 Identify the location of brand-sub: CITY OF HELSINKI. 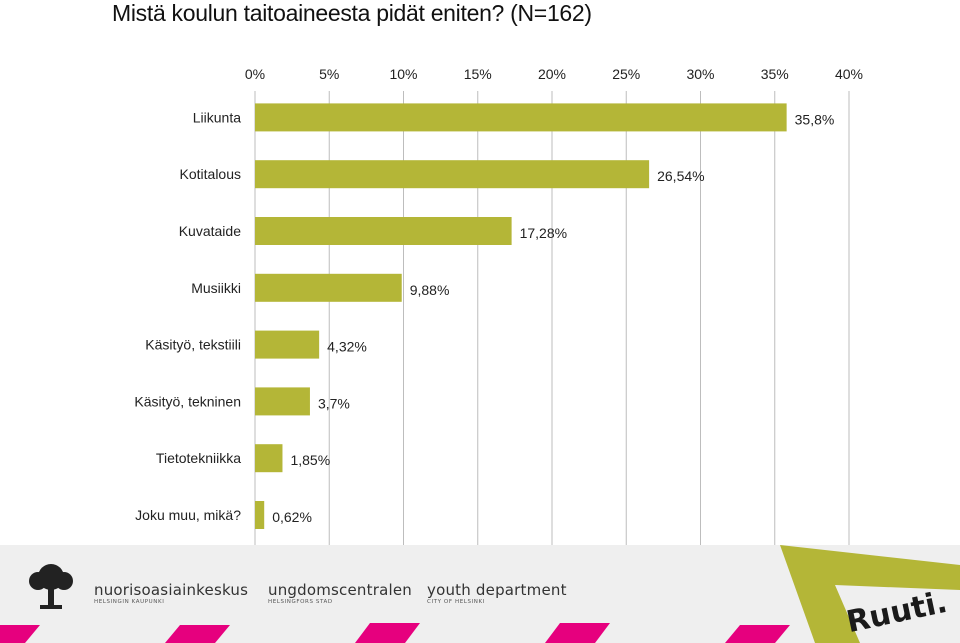
(456, 602).